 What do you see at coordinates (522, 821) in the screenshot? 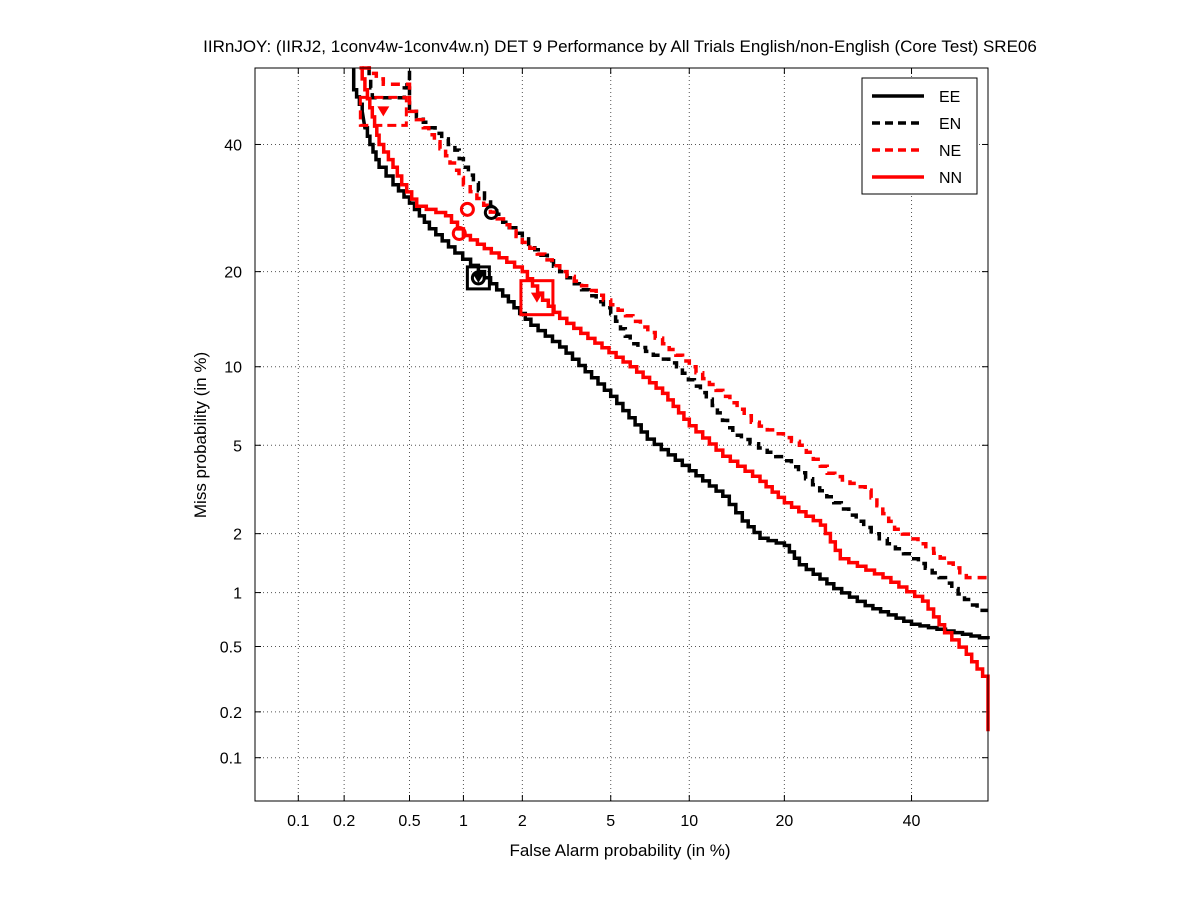
I see `x-tick-label: 2` at bounding box center [522, 821].